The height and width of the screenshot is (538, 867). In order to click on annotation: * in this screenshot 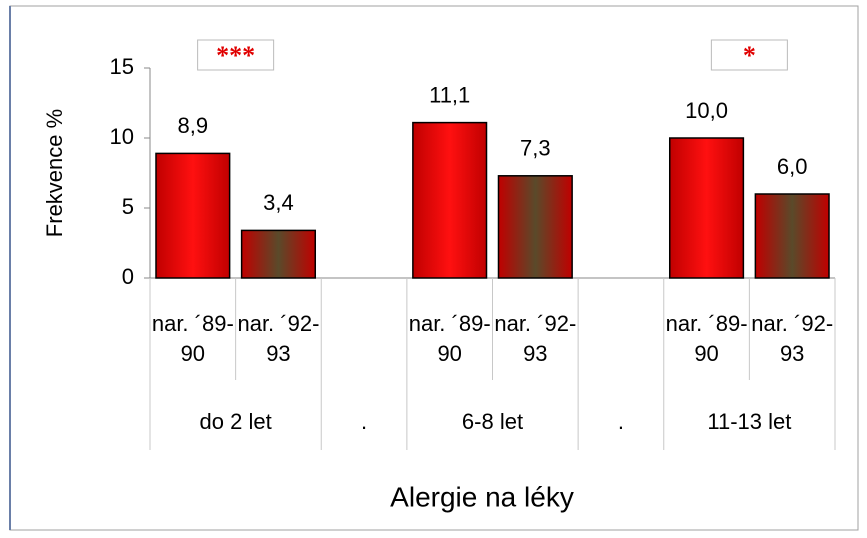, I will do `click(749, 55)`.